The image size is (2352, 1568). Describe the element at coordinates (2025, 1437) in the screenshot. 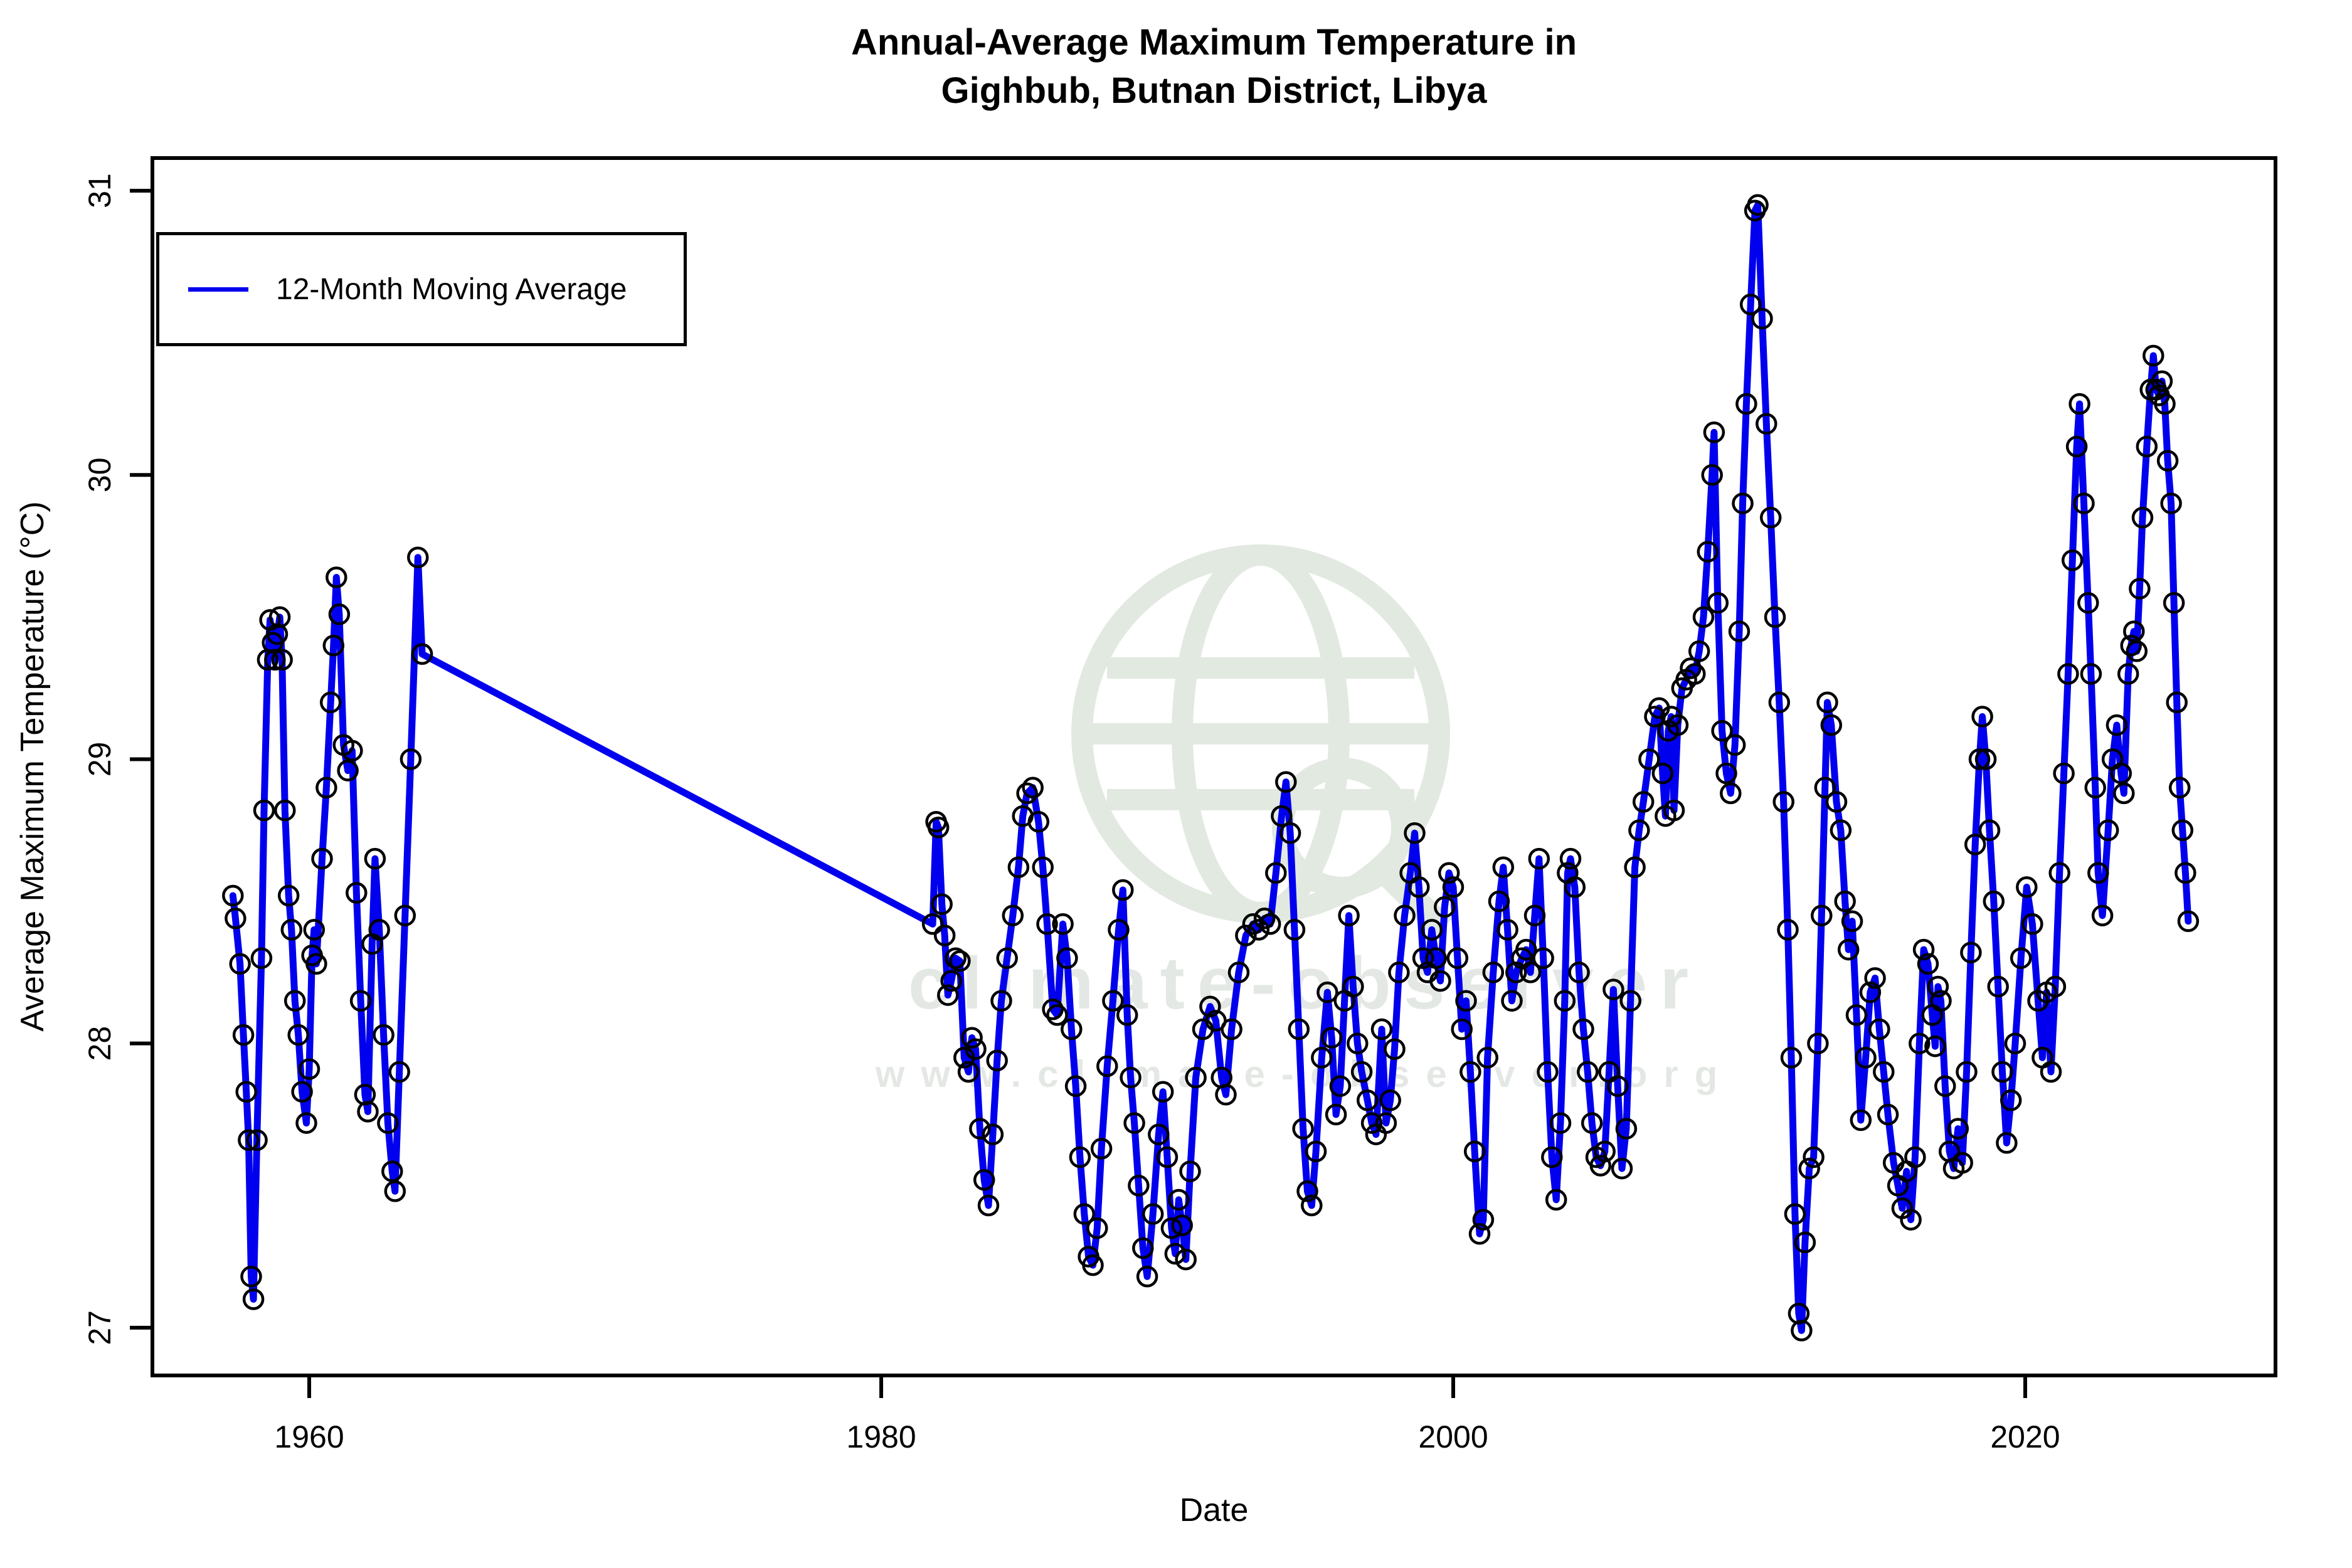

I see `x-tick-label: 2020` at that location.